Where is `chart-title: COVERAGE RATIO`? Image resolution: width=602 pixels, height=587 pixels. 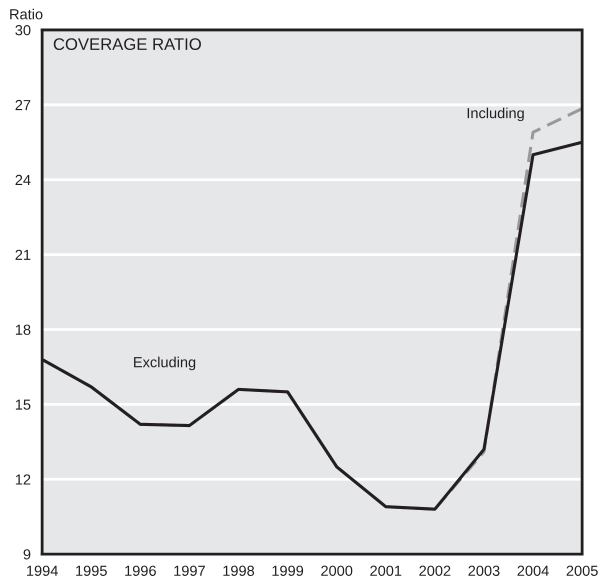 chart-title: COVERAGE RATIO is located at coordinates (127, 44).